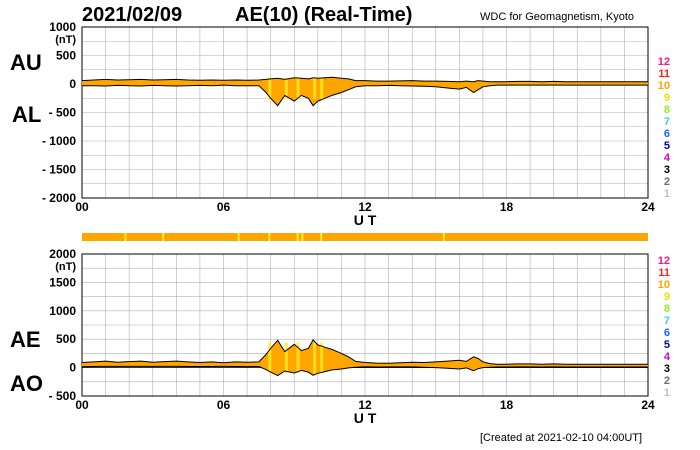 This screenshot has width=700, height=450. I want to click on au-panel-label: AU, so click(26, 62).